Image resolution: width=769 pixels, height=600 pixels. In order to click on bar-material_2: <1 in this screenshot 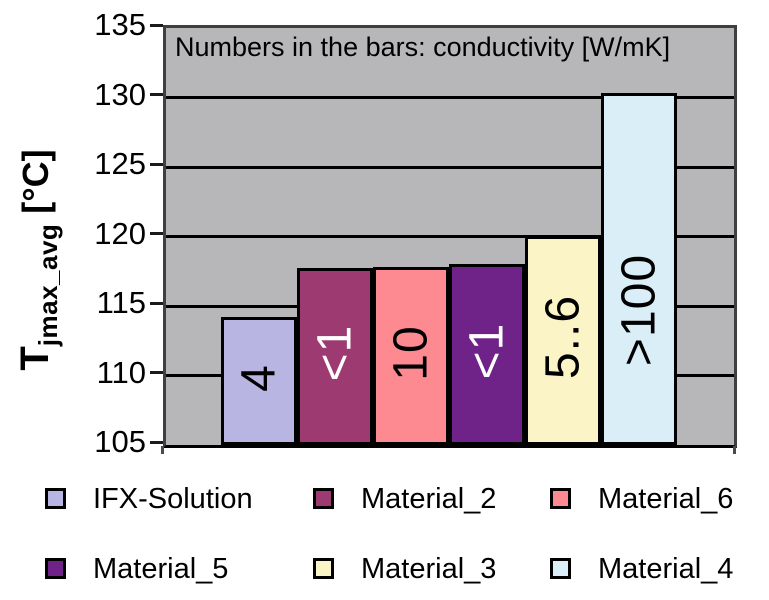, I will do `click(335, 356)`.